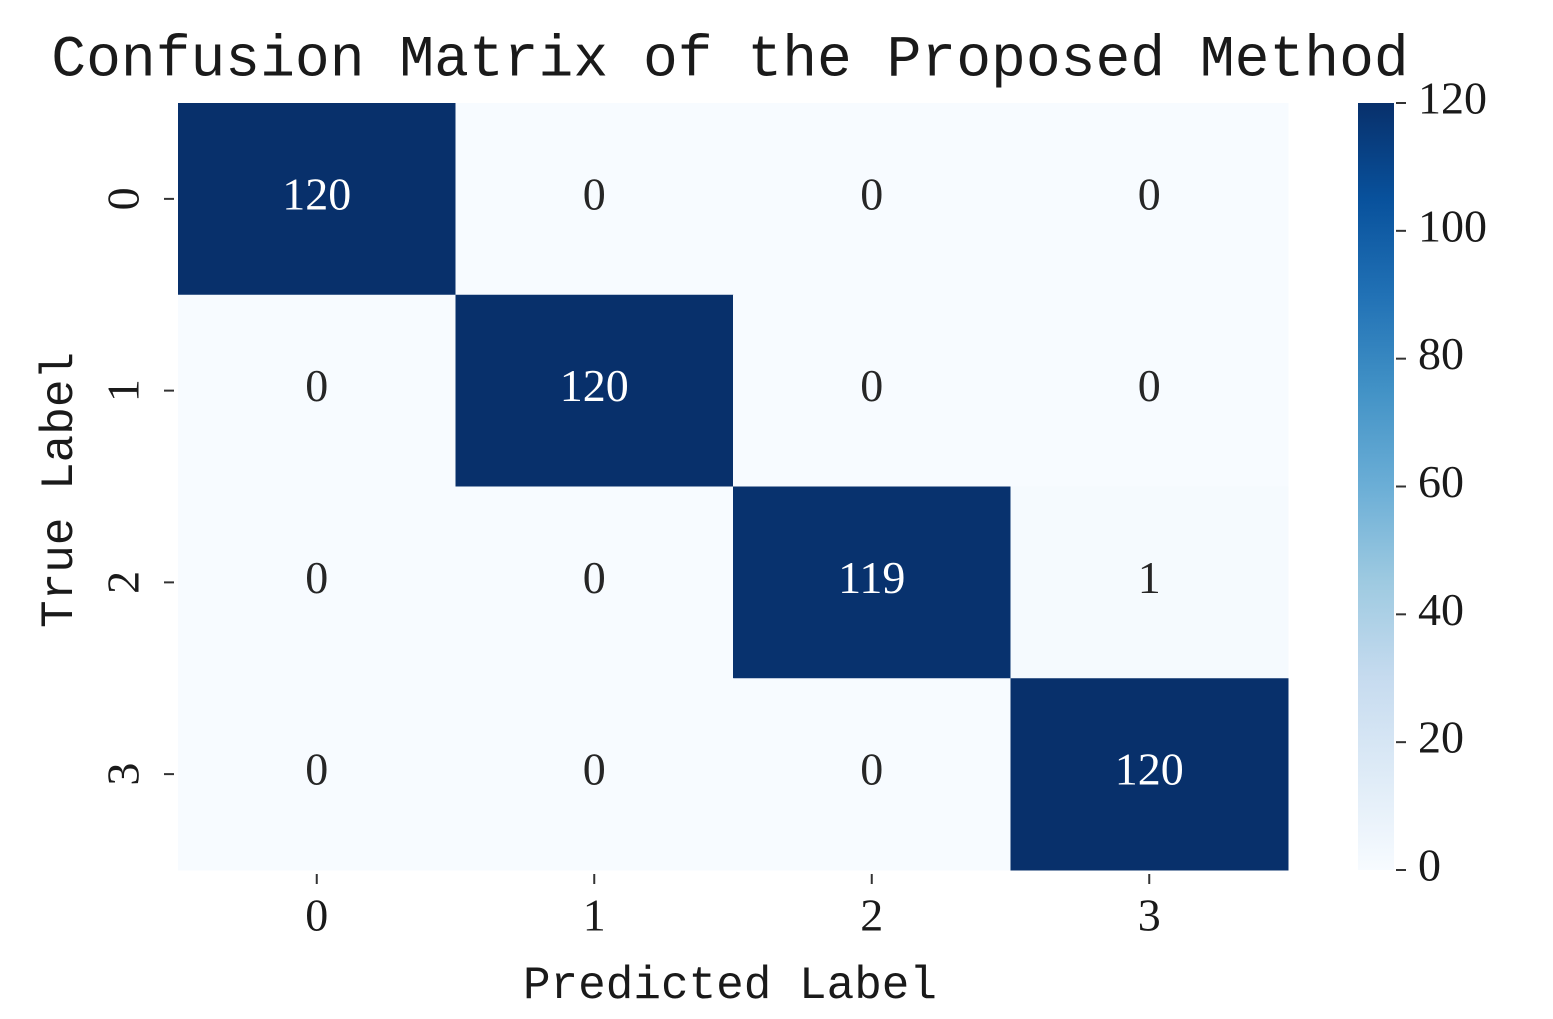 The image size is (1553, 1019). Describe the element at coordinates (1429, 865) in the screenshot. I see `colorbar-tick-label: 0` at that location.